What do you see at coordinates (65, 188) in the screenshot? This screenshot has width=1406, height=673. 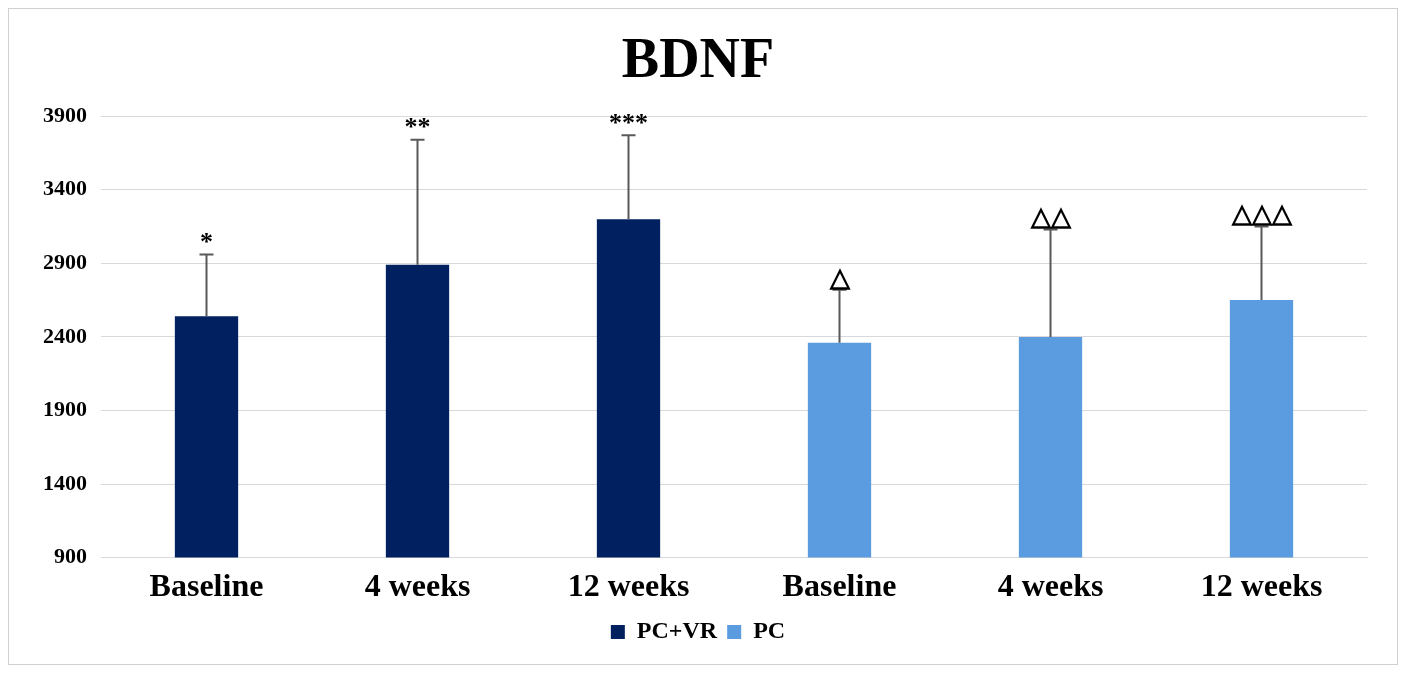 I see `y-tick-label: 3400` at bounding box center [65, 188].